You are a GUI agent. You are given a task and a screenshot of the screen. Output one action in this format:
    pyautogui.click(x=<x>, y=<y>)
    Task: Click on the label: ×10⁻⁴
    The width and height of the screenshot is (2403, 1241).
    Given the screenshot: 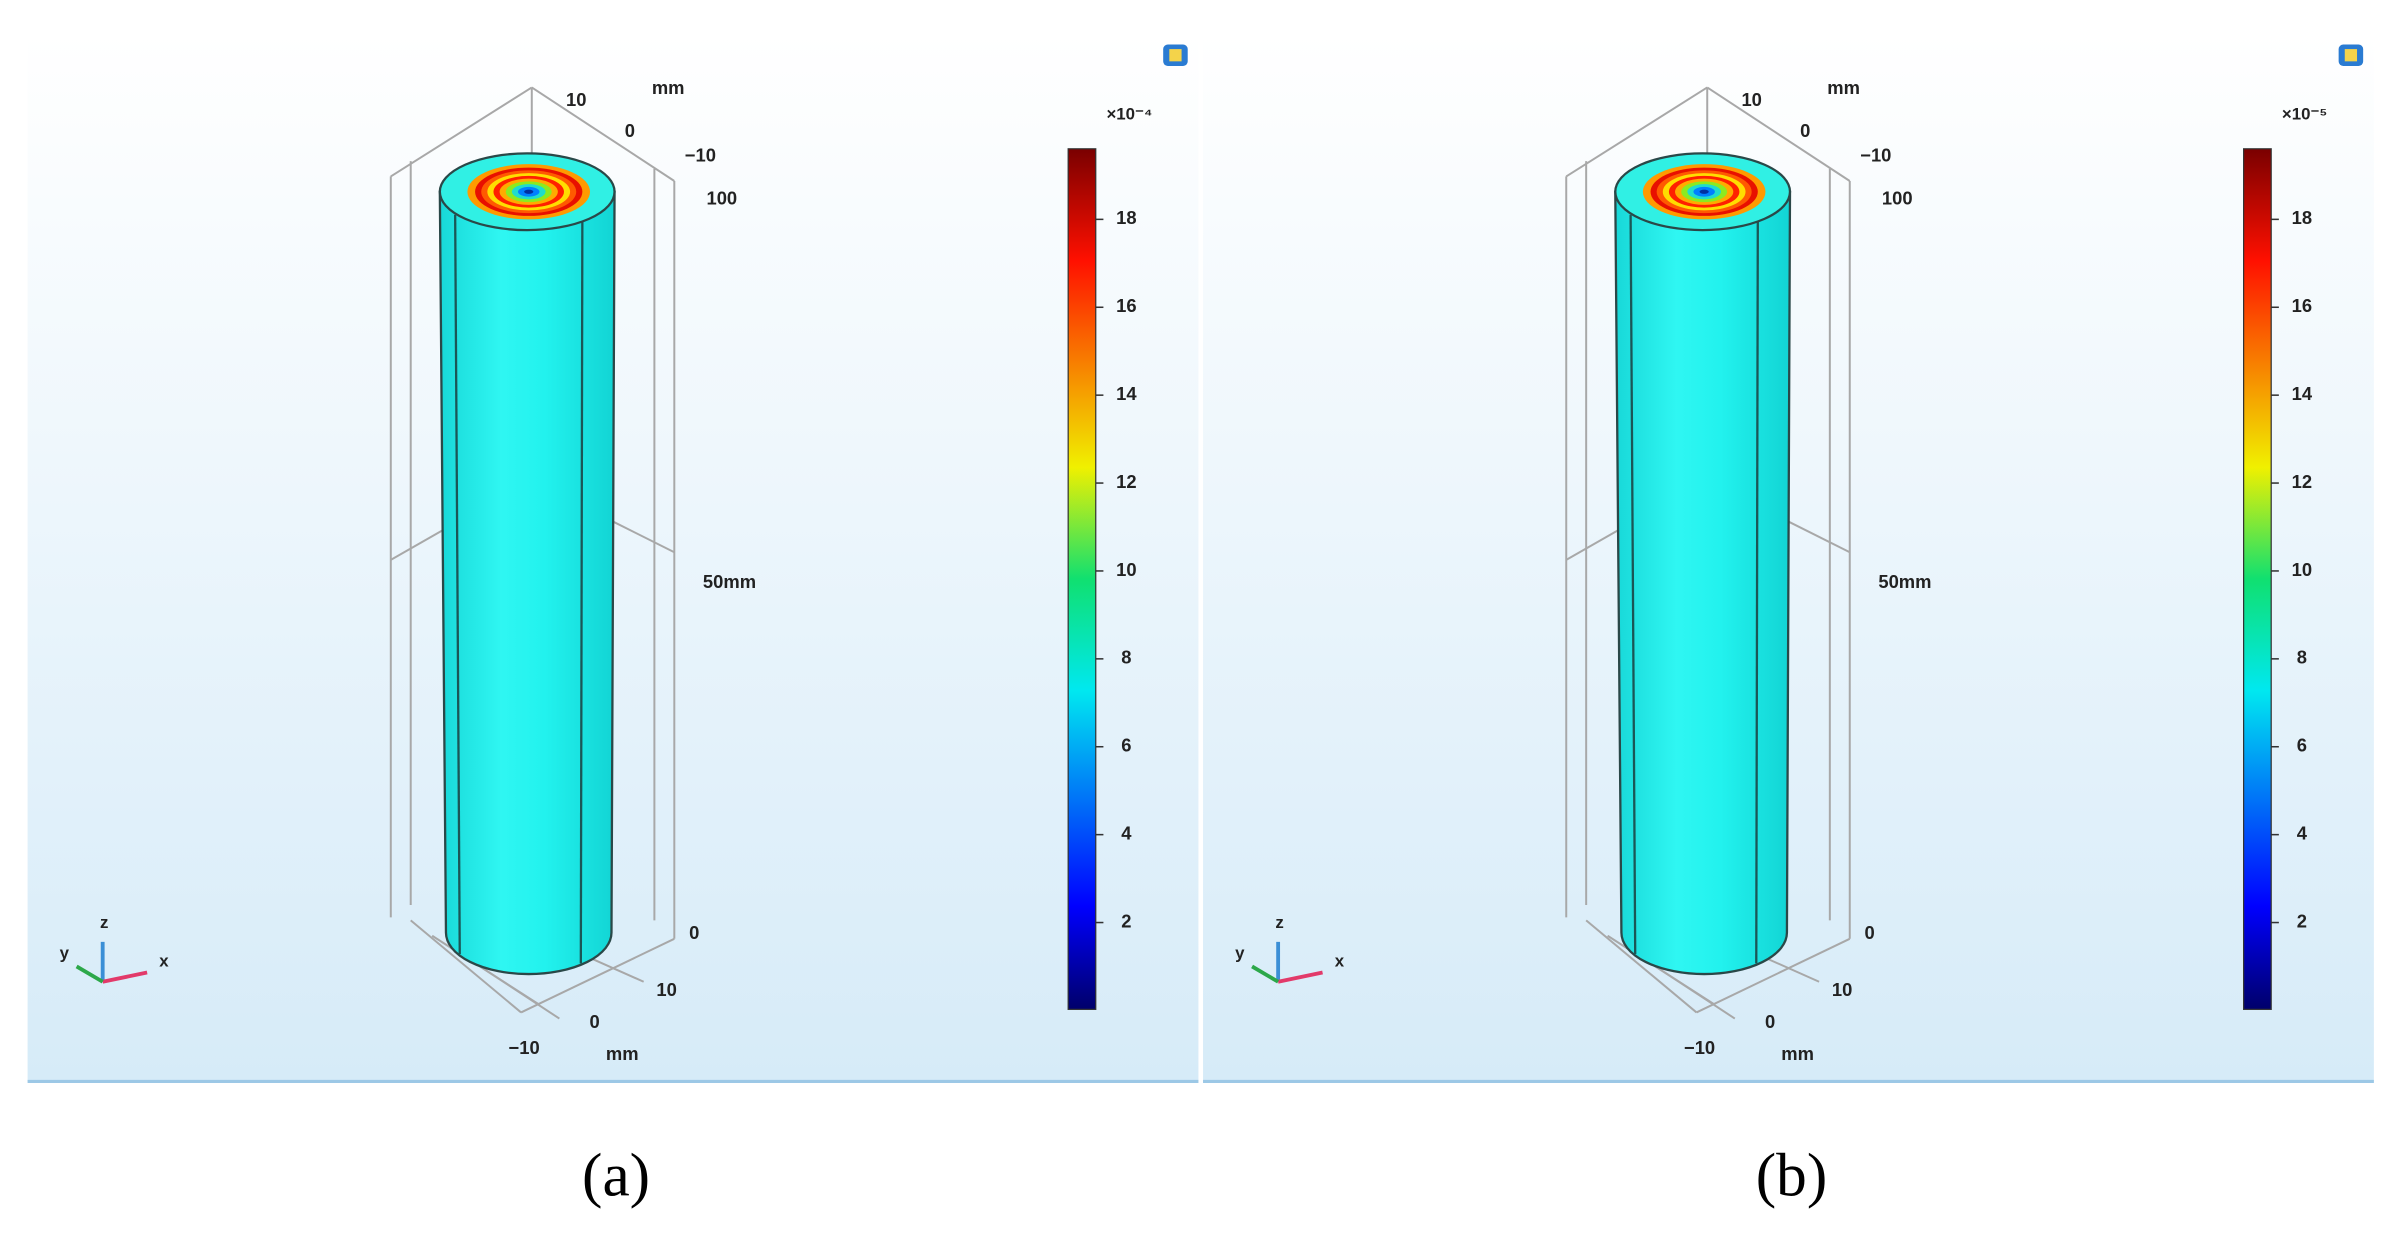 What is the action you would take?
    pyautogui.click(x=1129, y=113)
    